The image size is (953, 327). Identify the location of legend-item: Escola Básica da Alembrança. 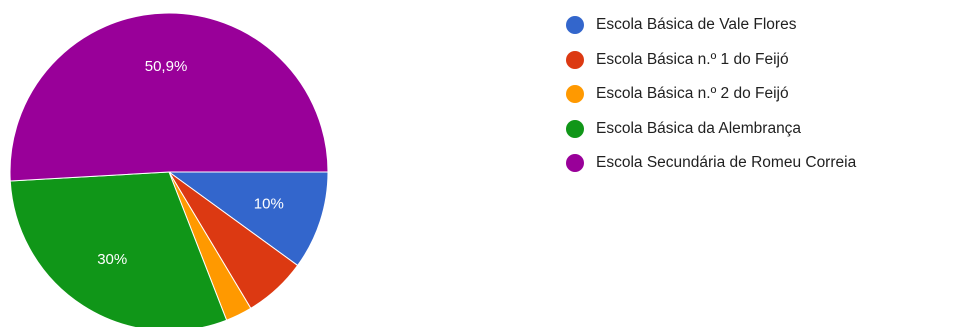
(711, 129).